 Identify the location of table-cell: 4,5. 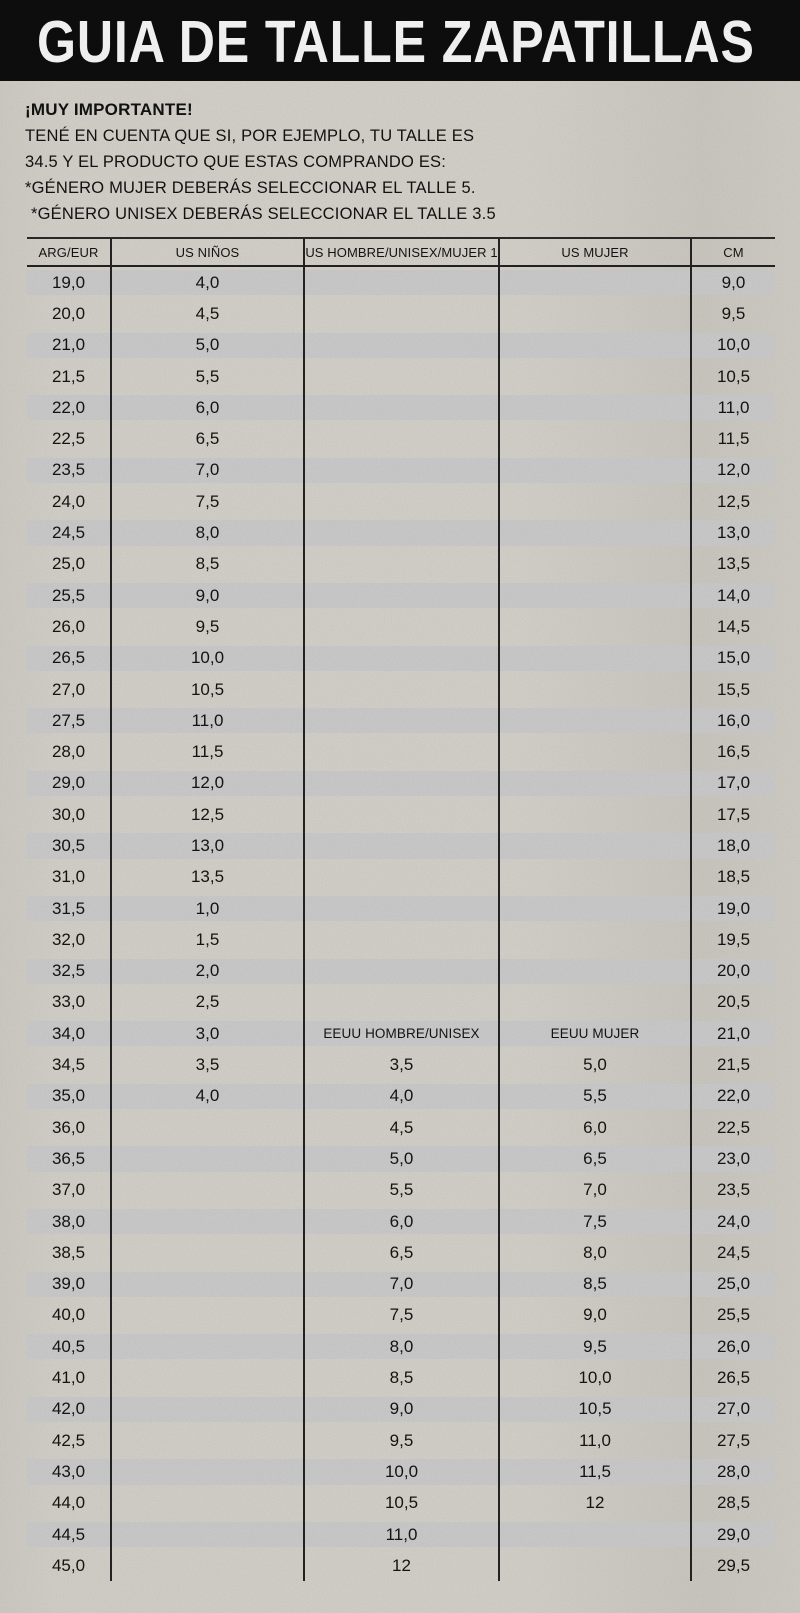
(206, 314).